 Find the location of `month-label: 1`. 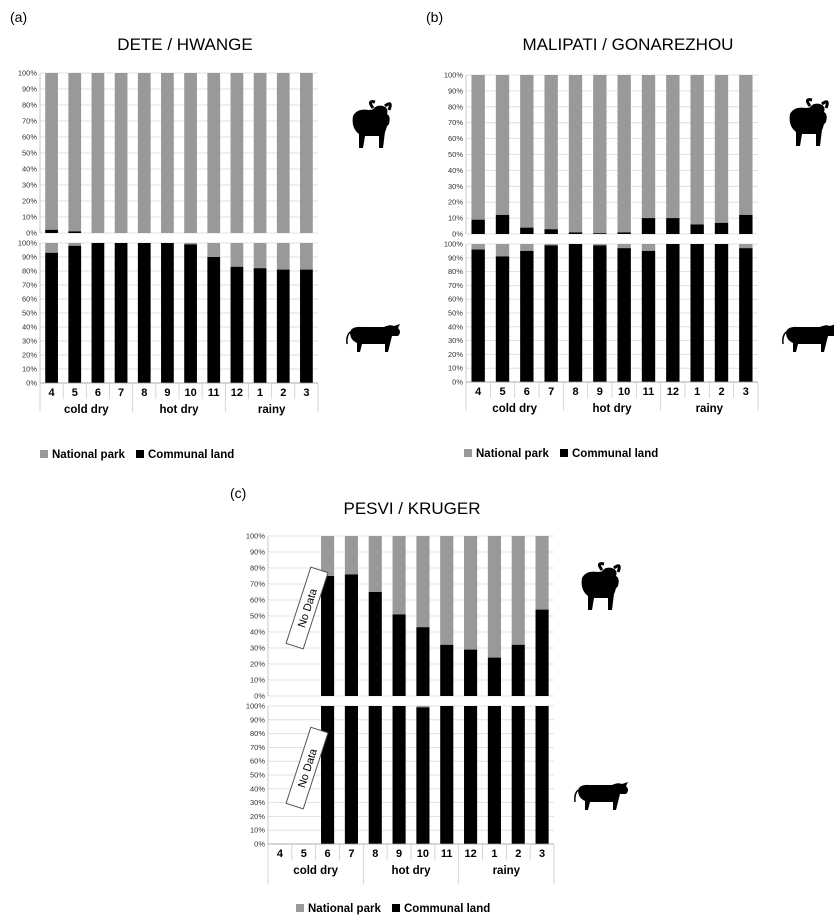

month-label: 1 is located at coordinates (697, 392).